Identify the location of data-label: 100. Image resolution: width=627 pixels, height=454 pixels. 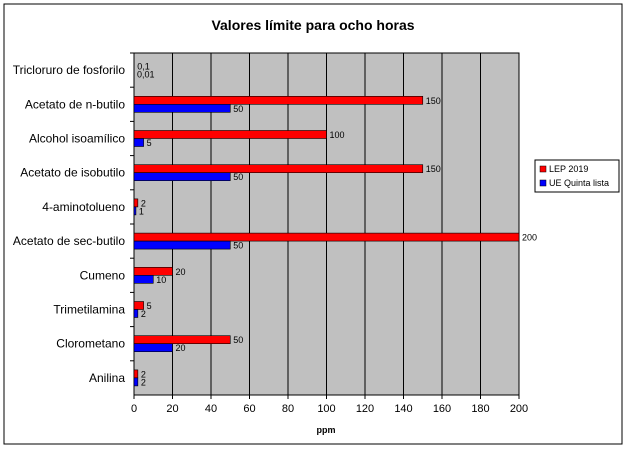
(337, 135).